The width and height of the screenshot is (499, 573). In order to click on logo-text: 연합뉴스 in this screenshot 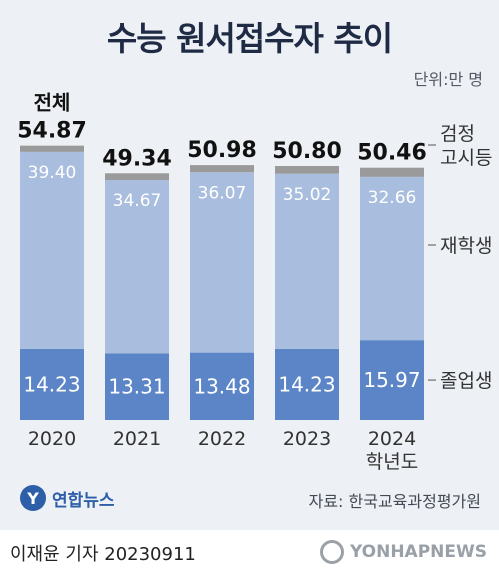, I will do `click(83, 500)`.